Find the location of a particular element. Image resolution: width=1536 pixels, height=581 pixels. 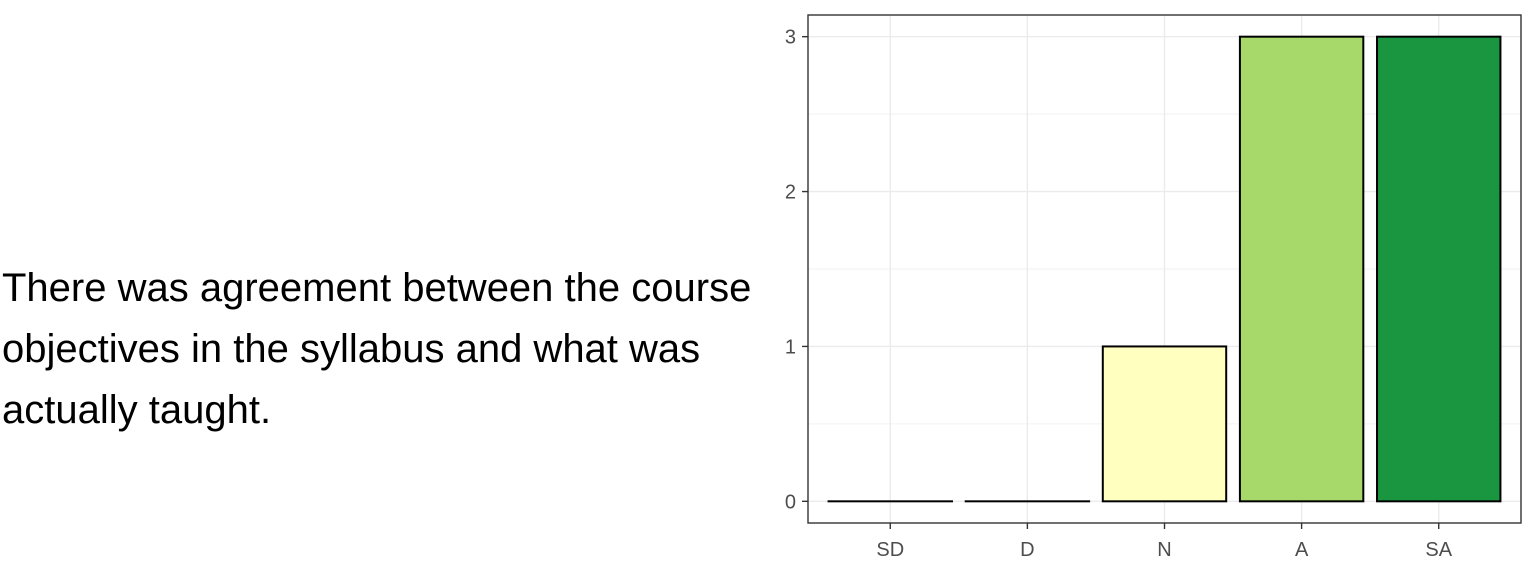

y-tick-label: 3 is located at coordinates (790, 38).